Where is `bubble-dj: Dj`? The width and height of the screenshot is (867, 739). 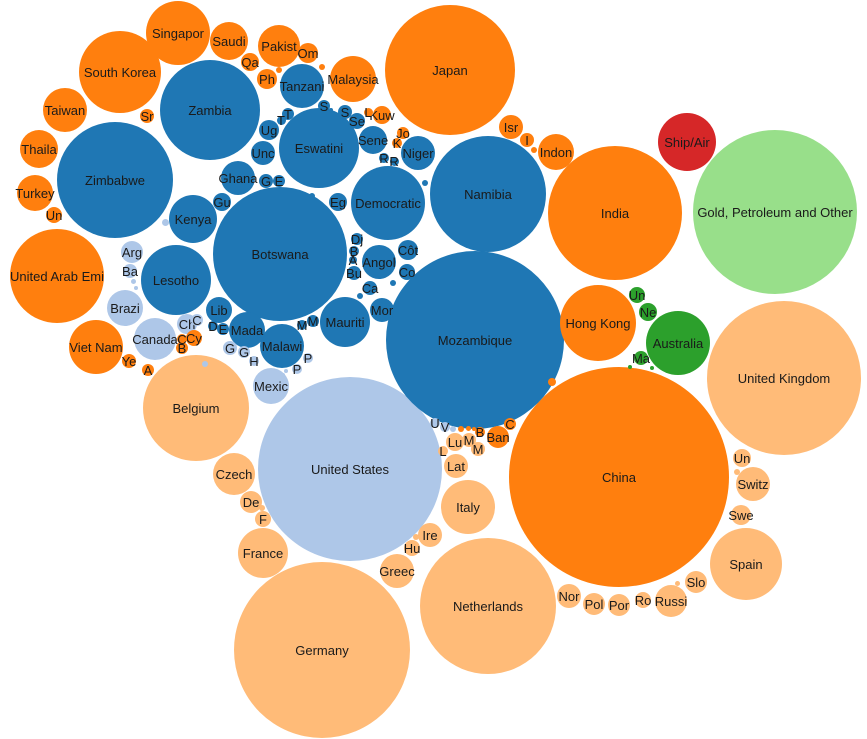 bubble-dj: Dj is located at coordinates (357, 239).